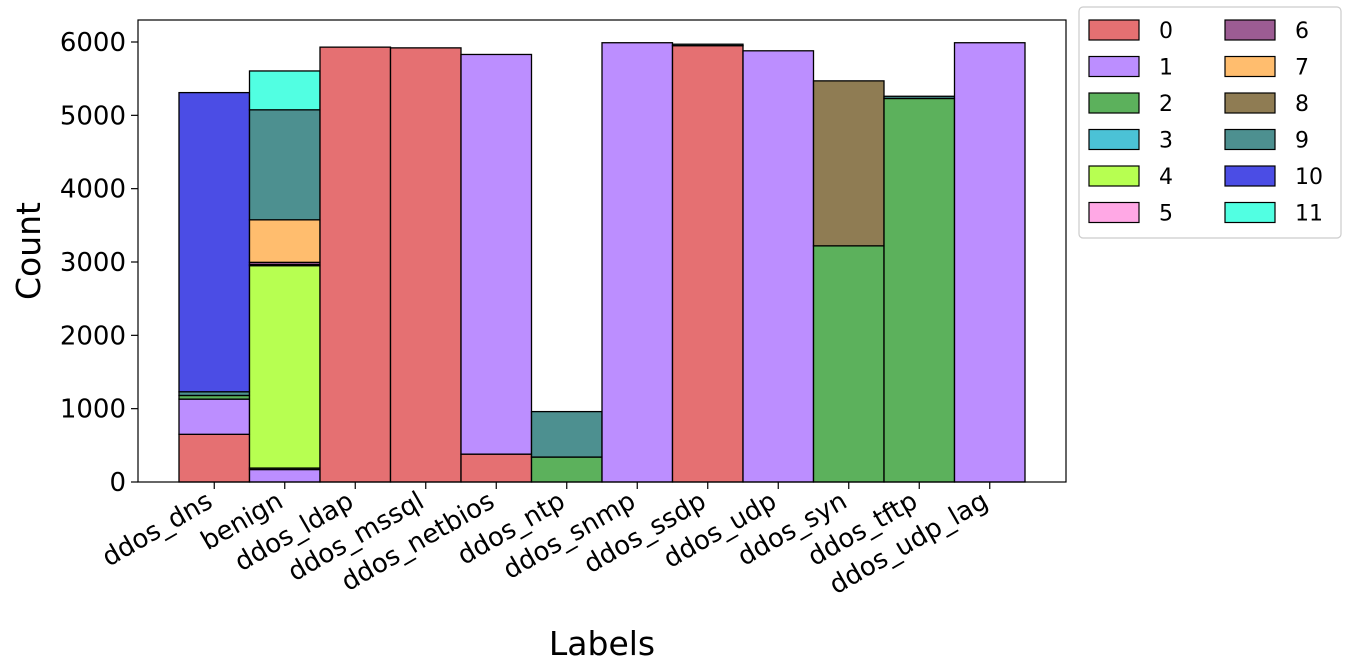 The height and width of the screenshot is (671, 1347). I want to click on y-tick-label: 6000, so click(93, 43).